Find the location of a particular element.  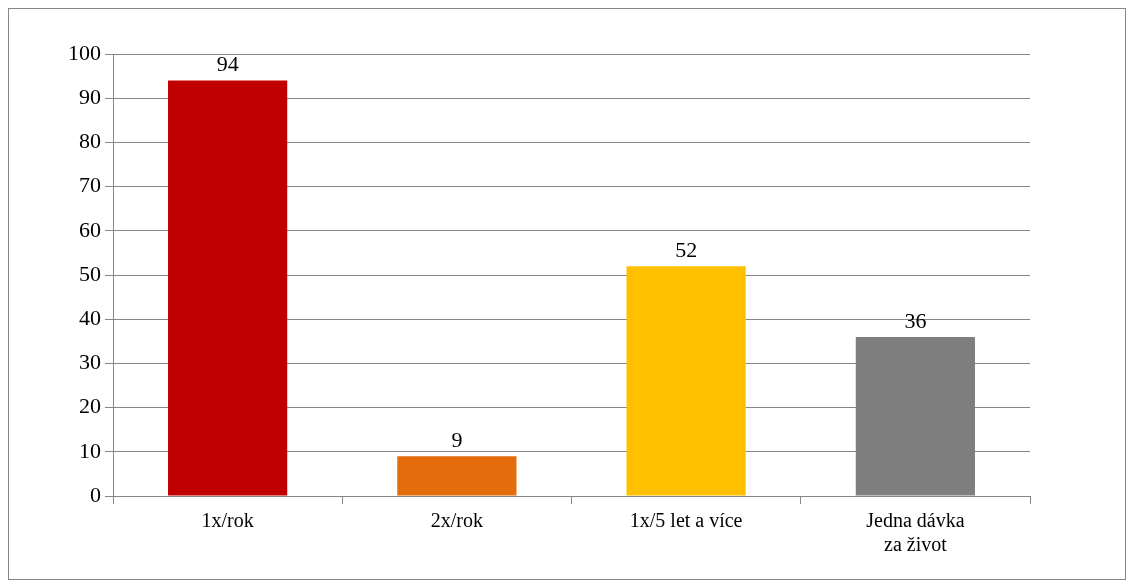

y-tick-label: 70 is located at coordinates (90, 185).